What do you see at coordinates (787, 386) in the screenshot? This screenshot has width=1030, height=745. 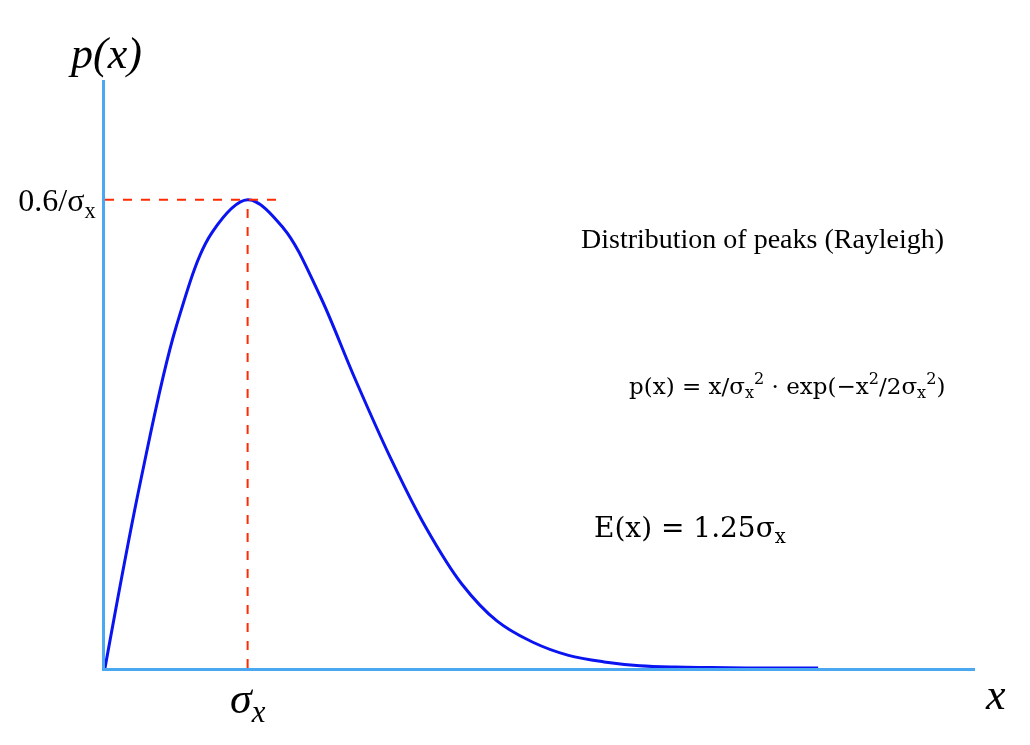 I see `text: p(x) = x/σ$_{x}$$^{2}$ · exp(−x$^{2}$/2σ$_{x}$$^{2}$)` at bounding box center [787, 386].